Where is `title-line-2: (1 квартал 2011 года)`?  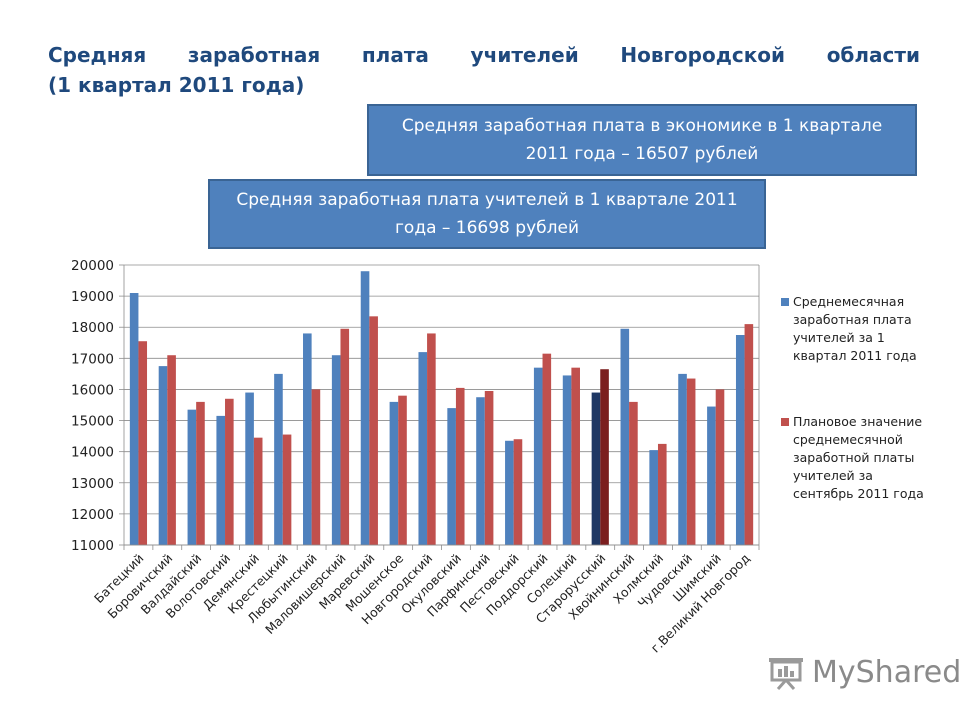 title-line-2: (1 квартал 2011 года) is located at coordinates (176, 85).